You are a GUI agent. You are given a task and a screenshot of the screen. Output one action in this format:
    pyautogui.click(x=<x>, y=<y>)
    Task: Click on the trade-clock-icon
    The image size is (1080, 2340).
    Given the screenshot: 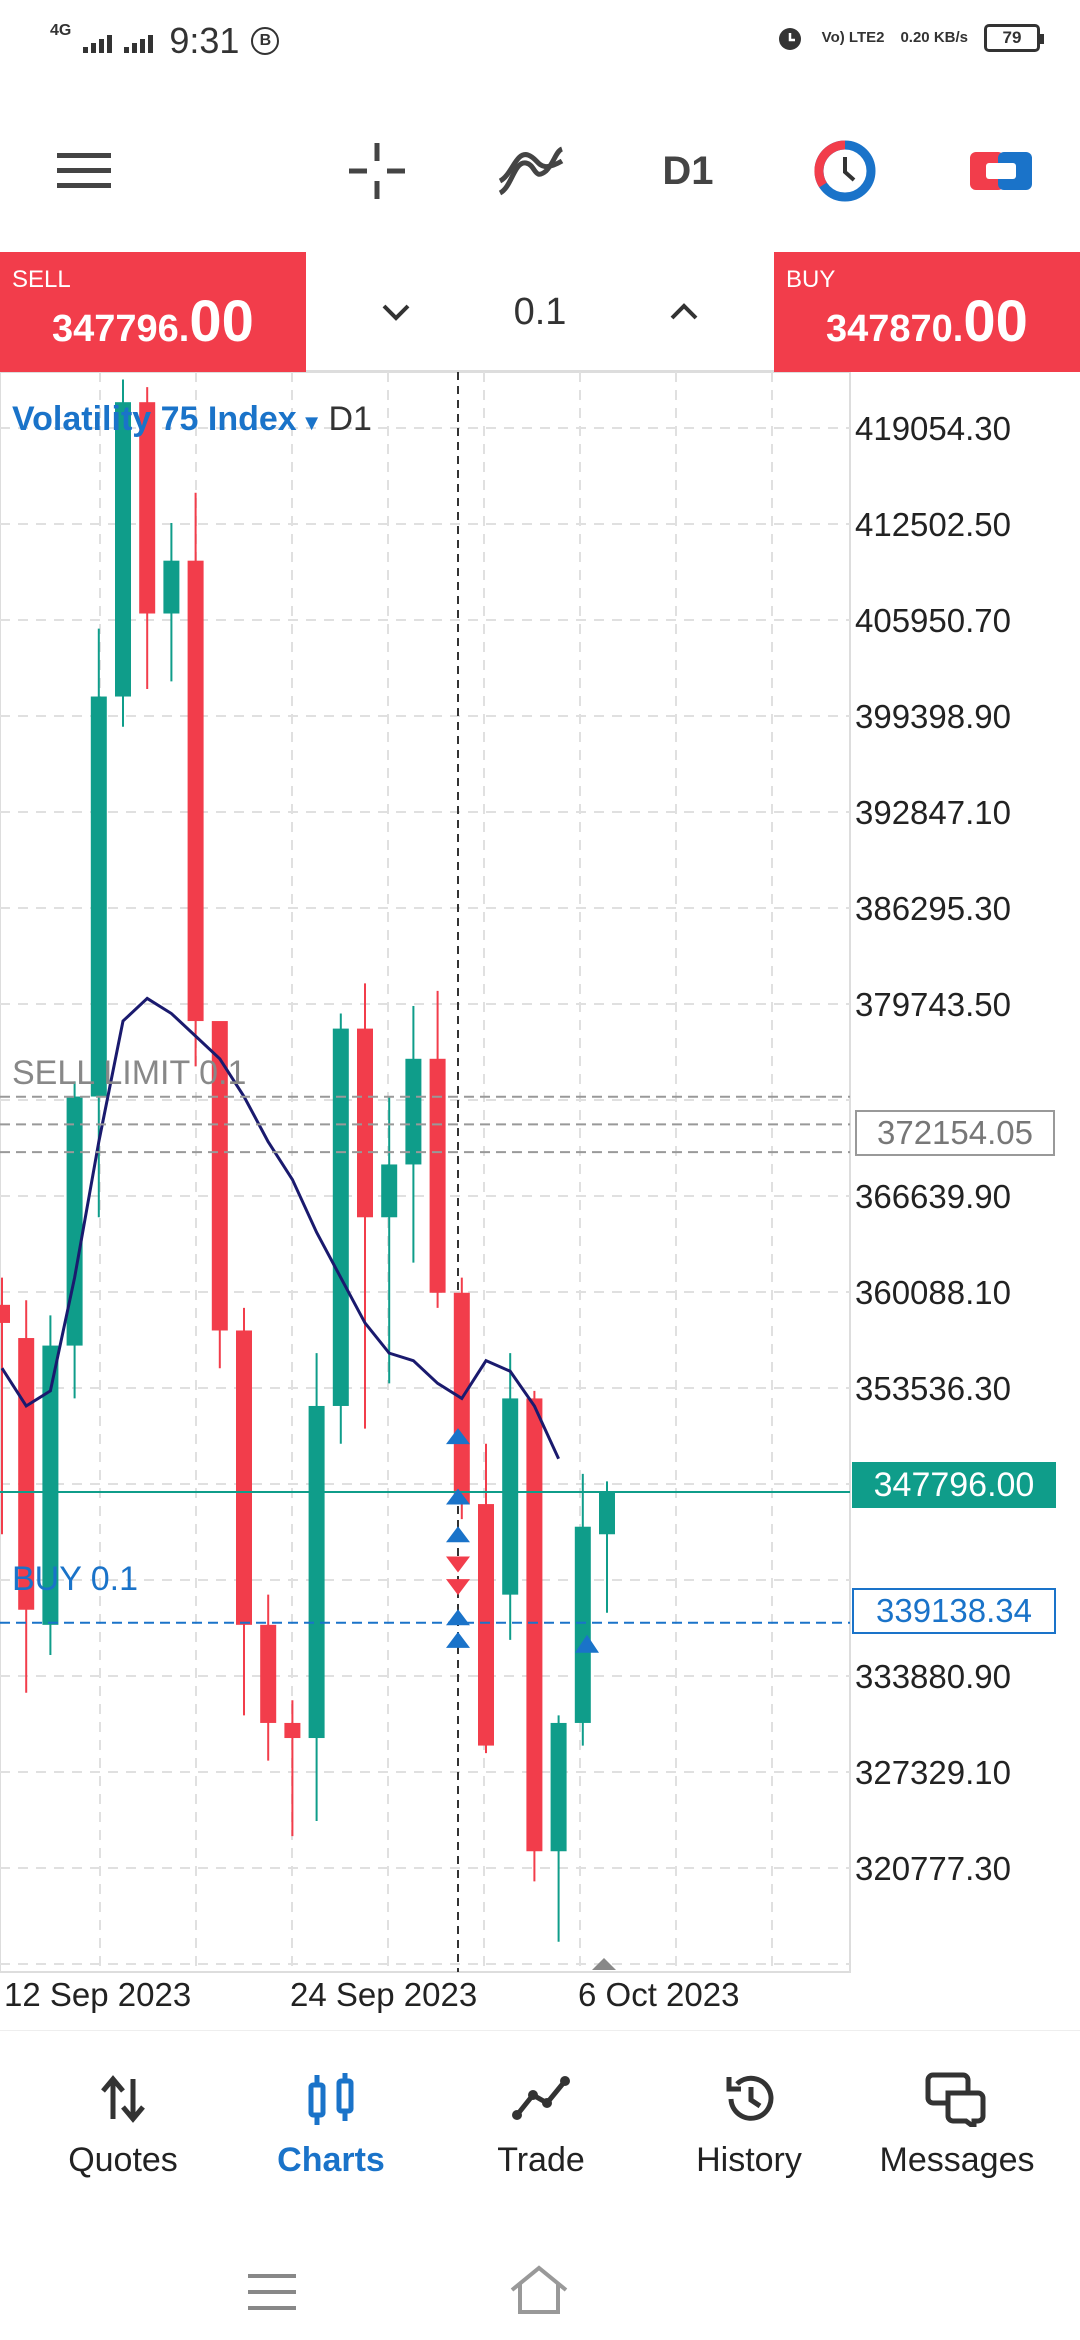 What is the action you would take?
    pyautogui.click(x=845, y=171)
    